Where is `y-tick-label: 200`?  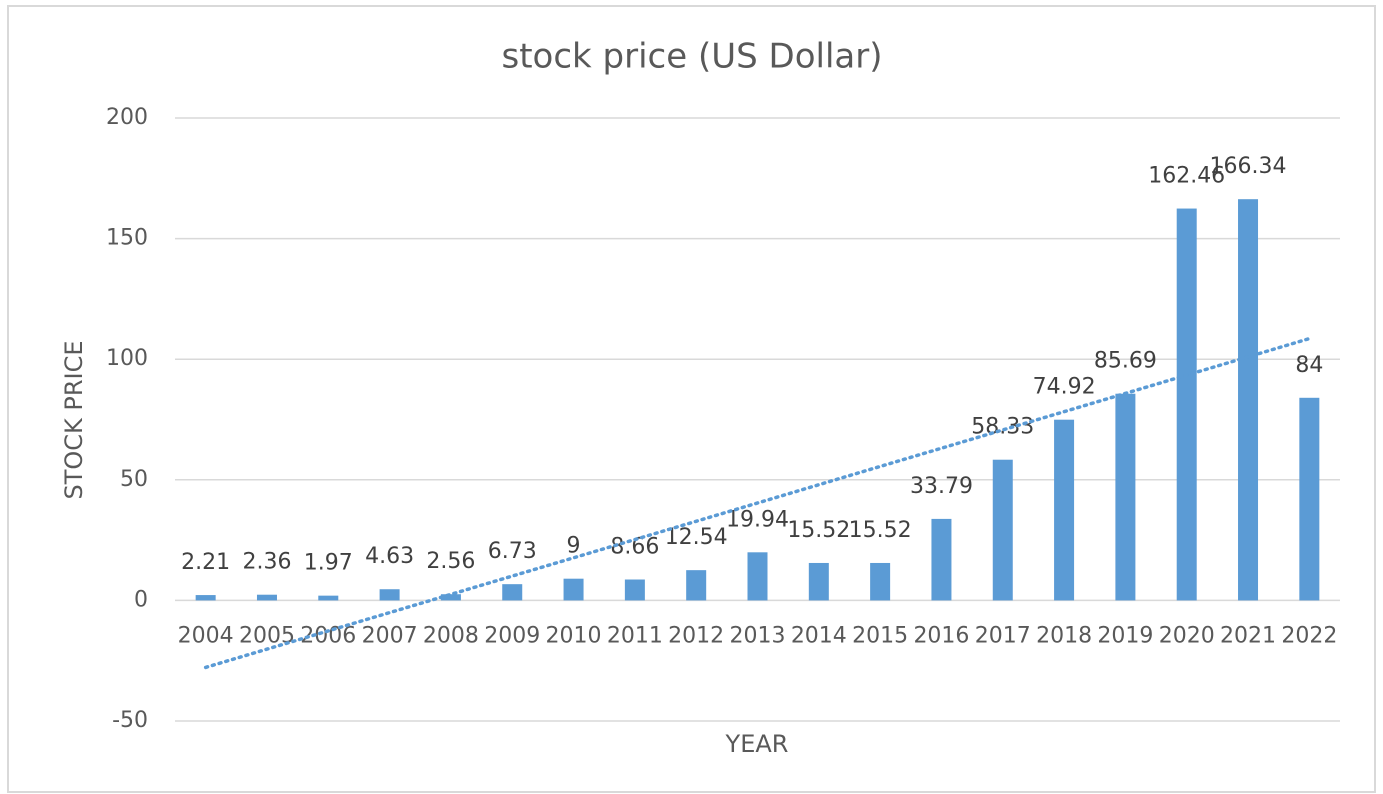 y-tick-label: 200 is located at coordinates (127, 117).